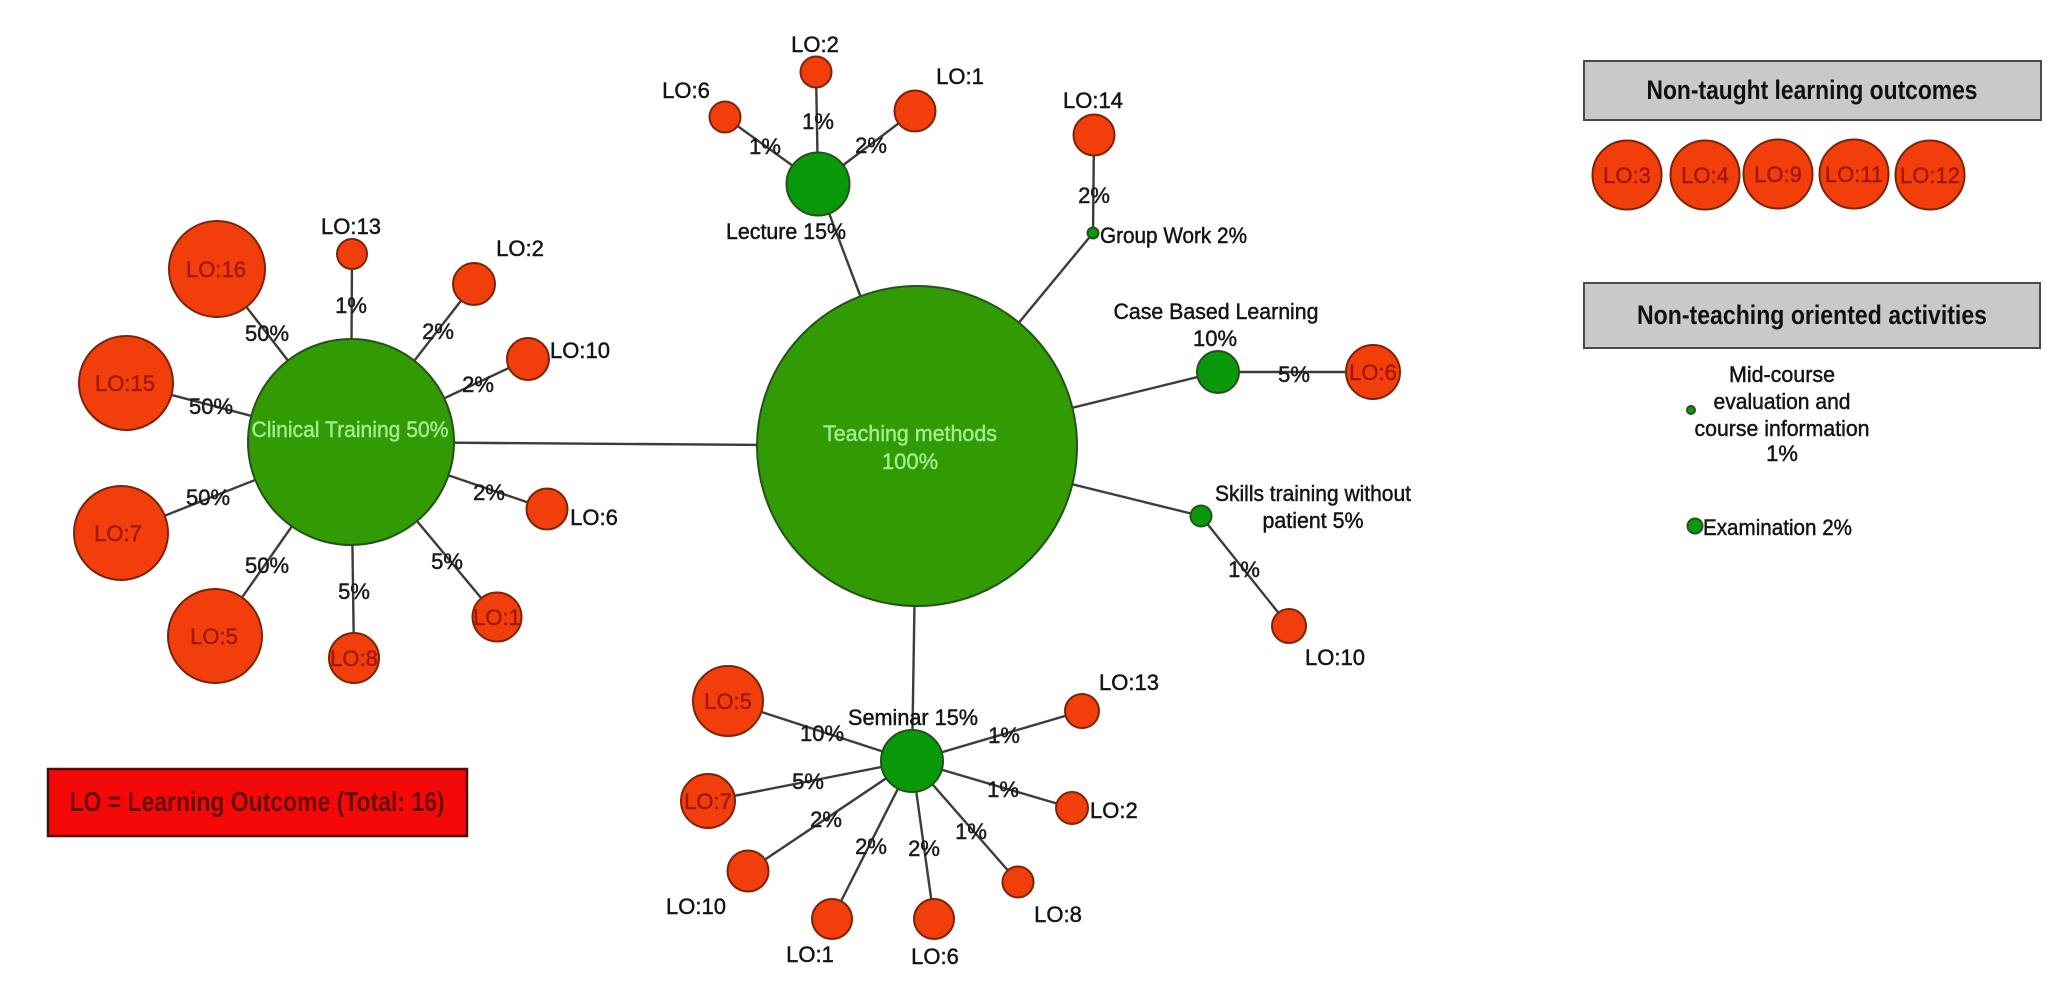 The image size is (2059, 1001). What do you see at coordinates (786, 231) in the screenshot?
I see `svg-text: Lecture 15%` at bounding box center [786, 231].